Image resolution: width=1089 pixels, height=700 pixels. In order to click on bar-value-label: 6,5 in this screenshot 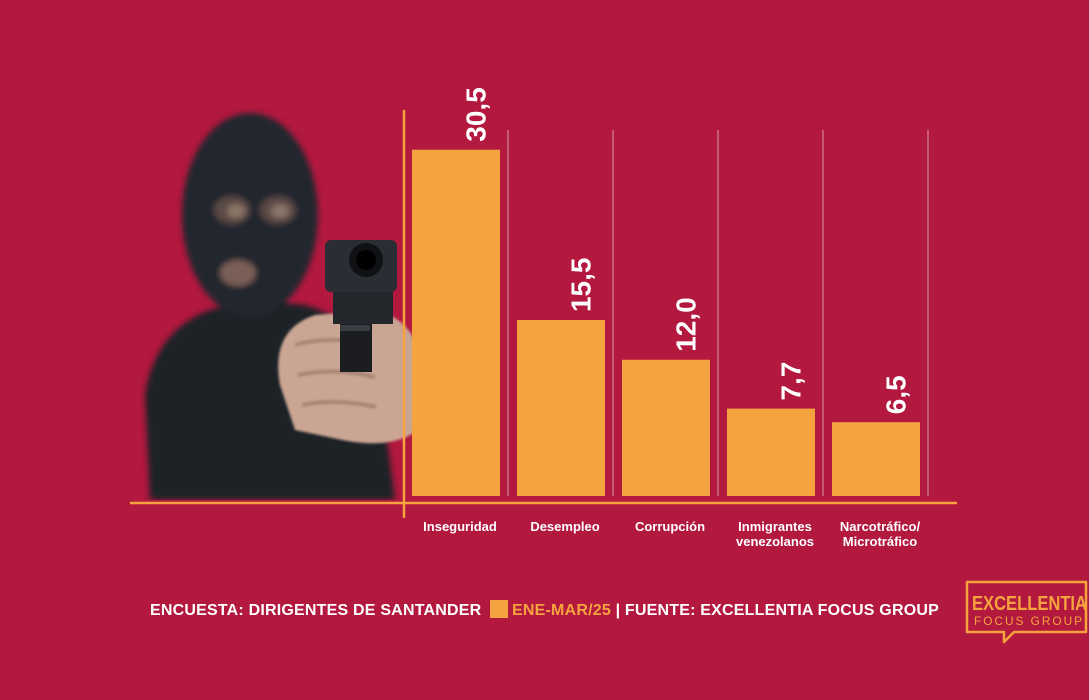, I will do `click(895, 394)`.